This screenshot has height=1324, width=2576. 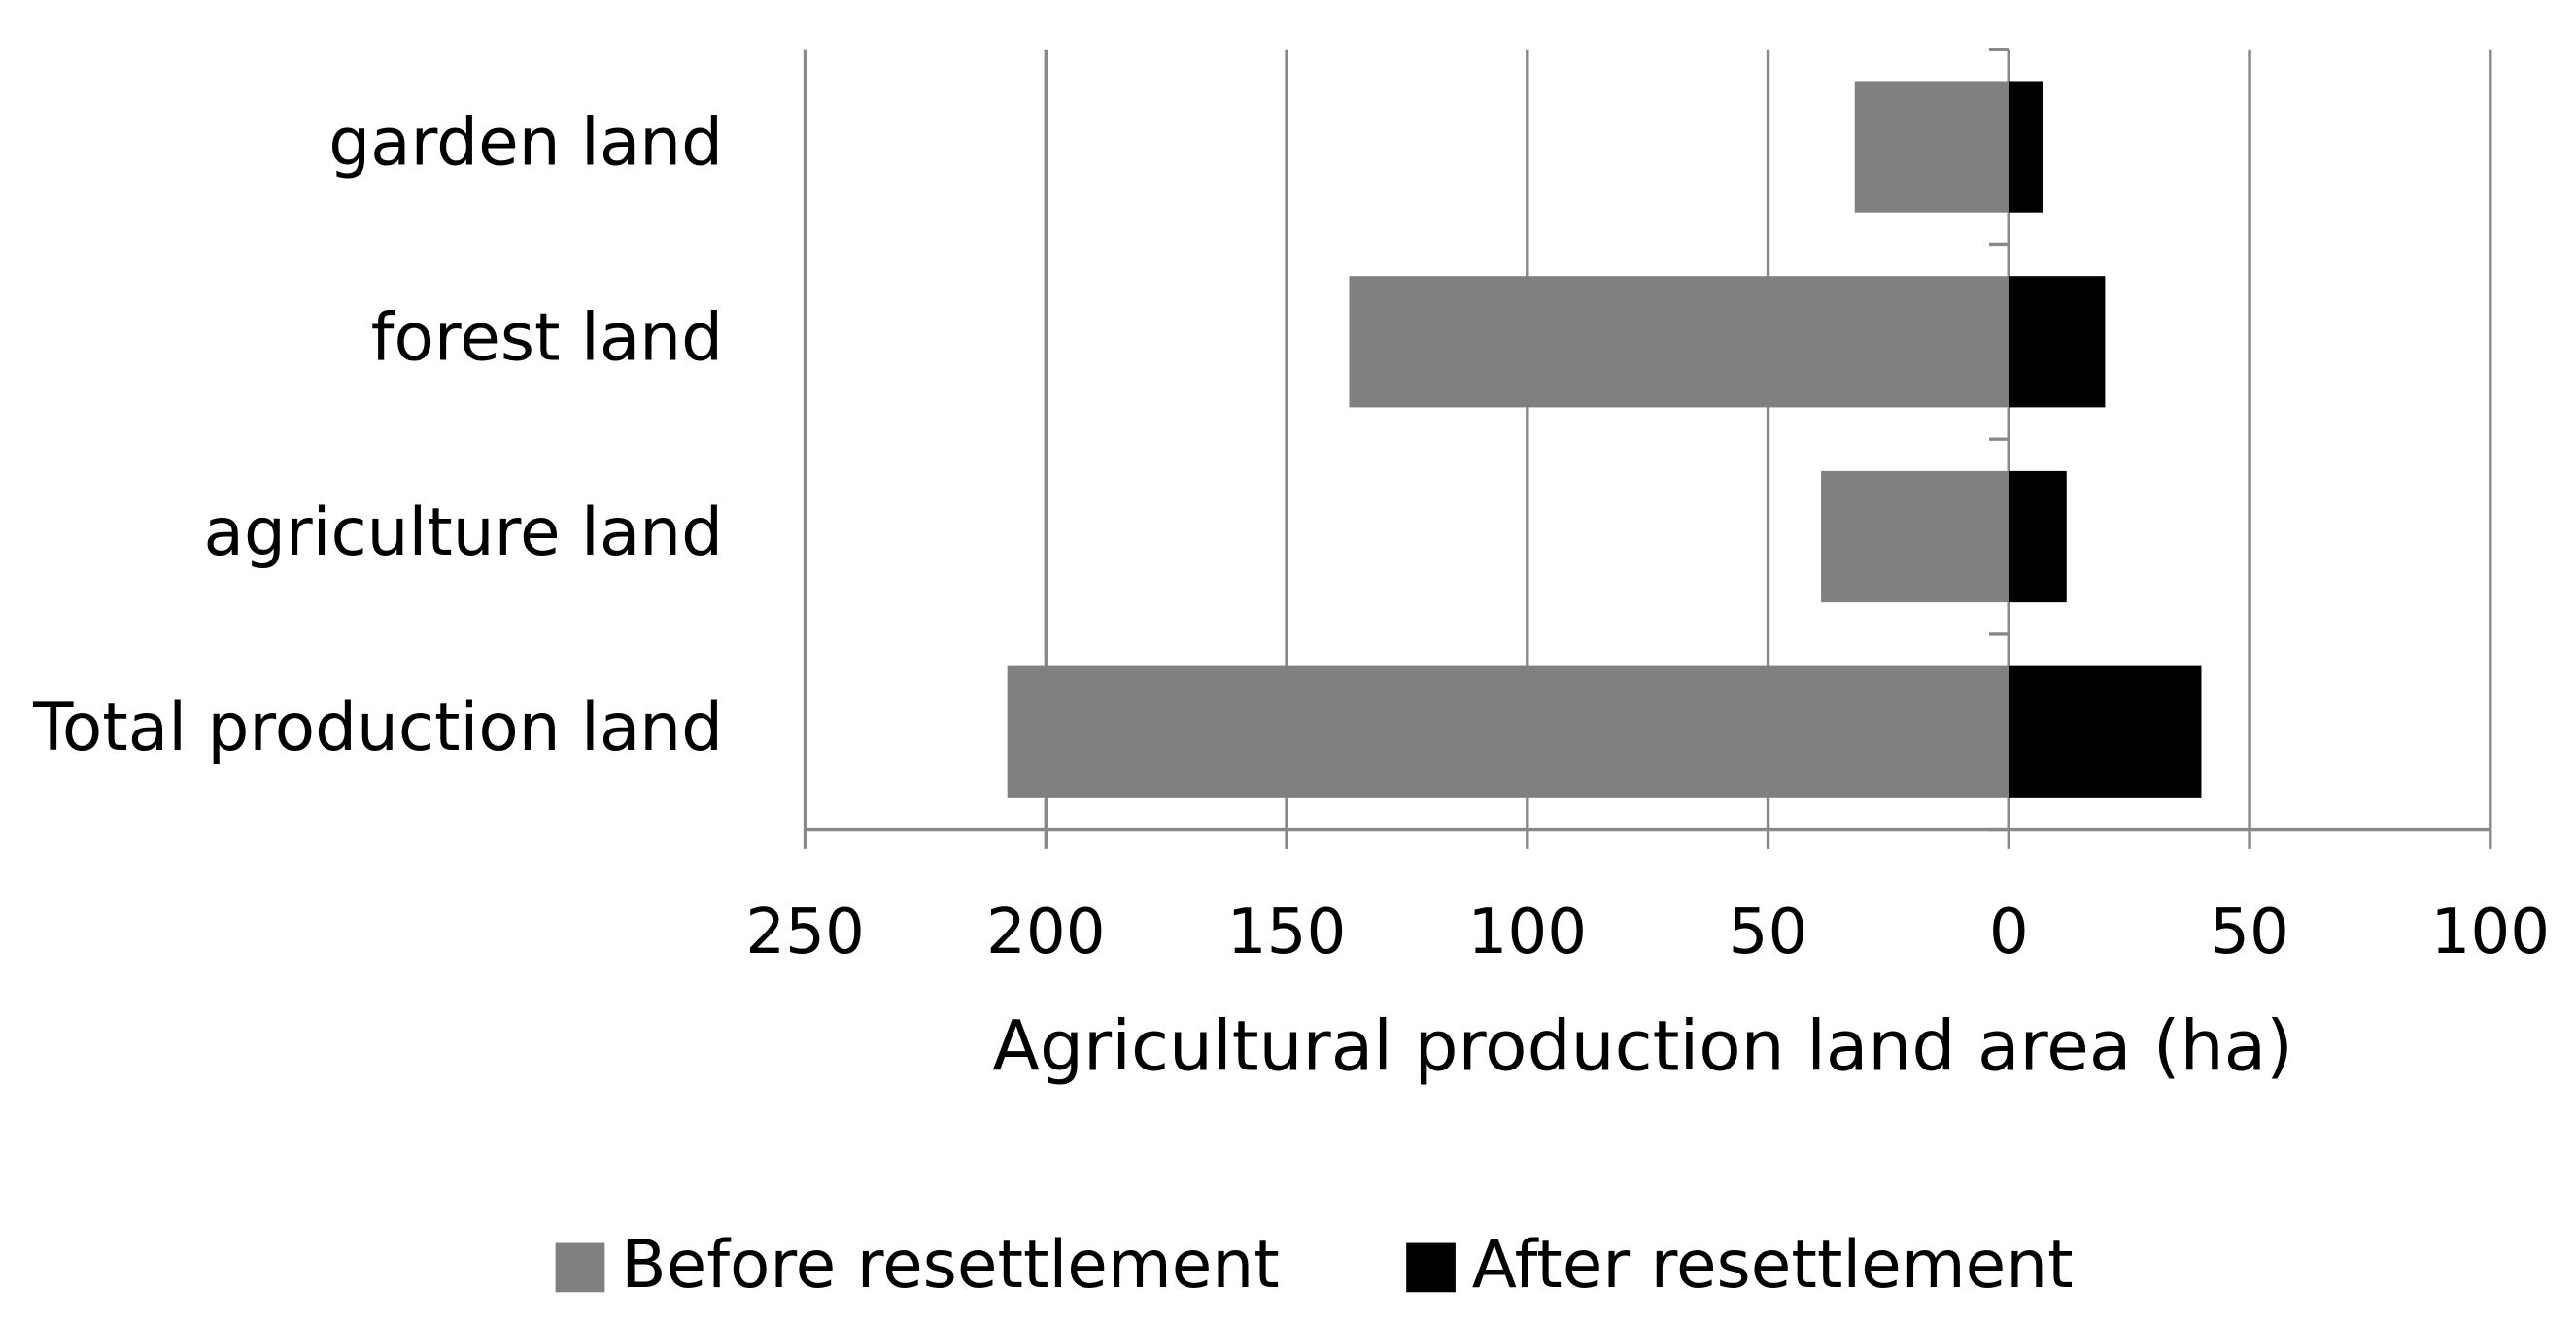 What do you see at coordinates (2009, 932) in the screenshot?
I see `x-tick-label: 0` at bounding box center [2009, 932].